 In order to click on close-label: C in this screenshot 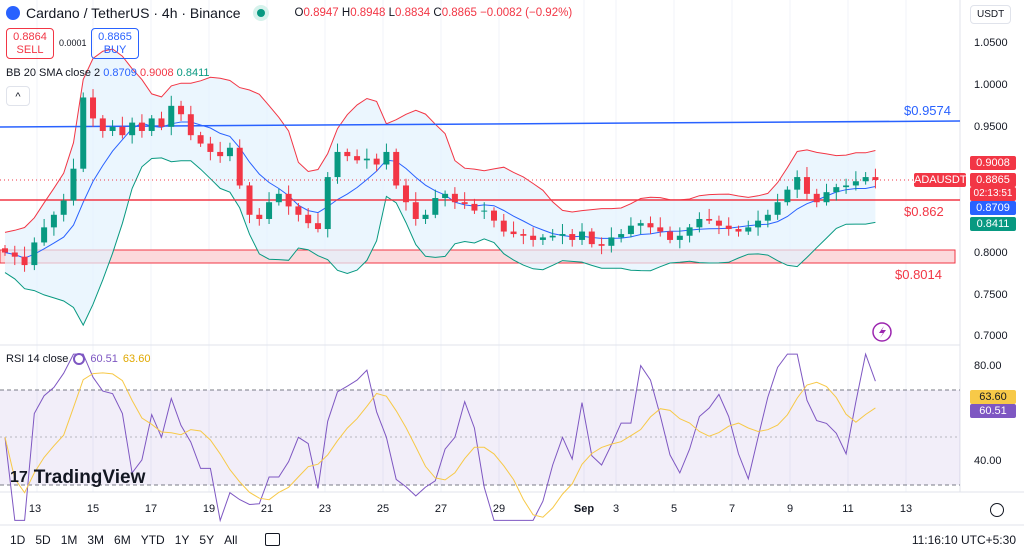, I will do `click(437, 13)`.